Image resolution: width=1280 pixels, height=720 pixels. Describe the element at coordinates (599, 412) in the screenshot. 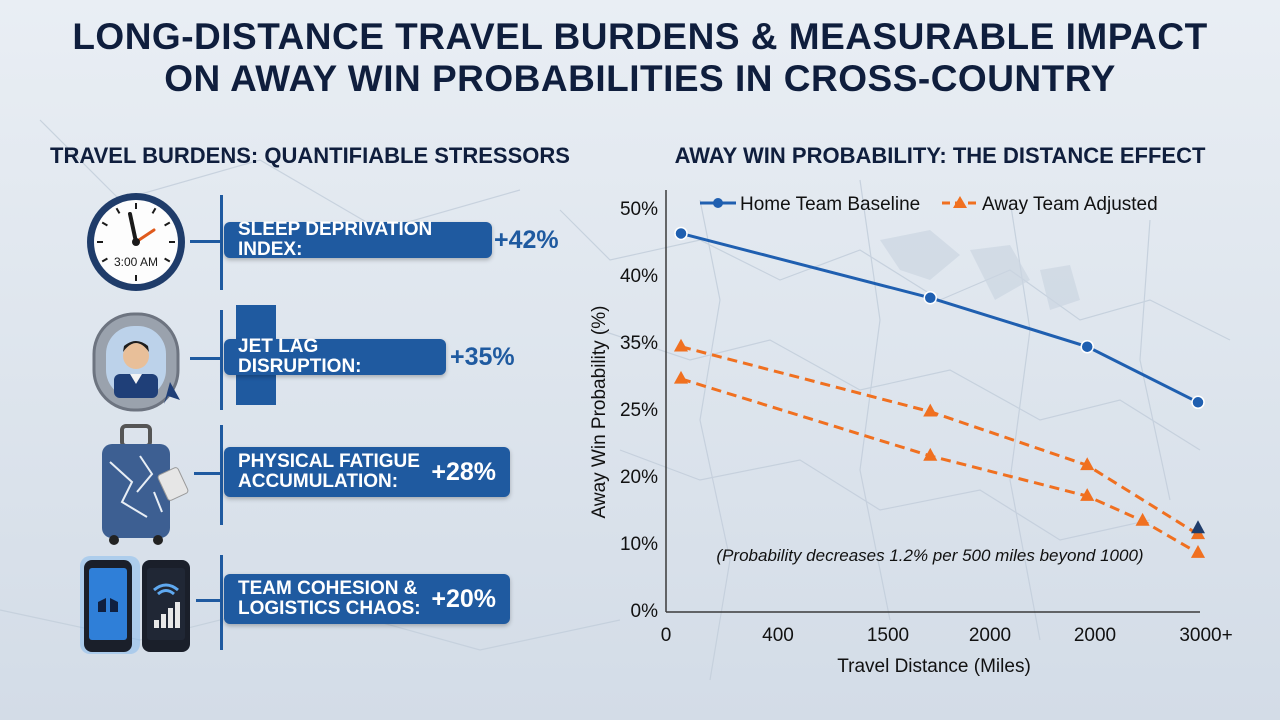

I see `y-axis-label: Away Win Probability (%)` at that location.